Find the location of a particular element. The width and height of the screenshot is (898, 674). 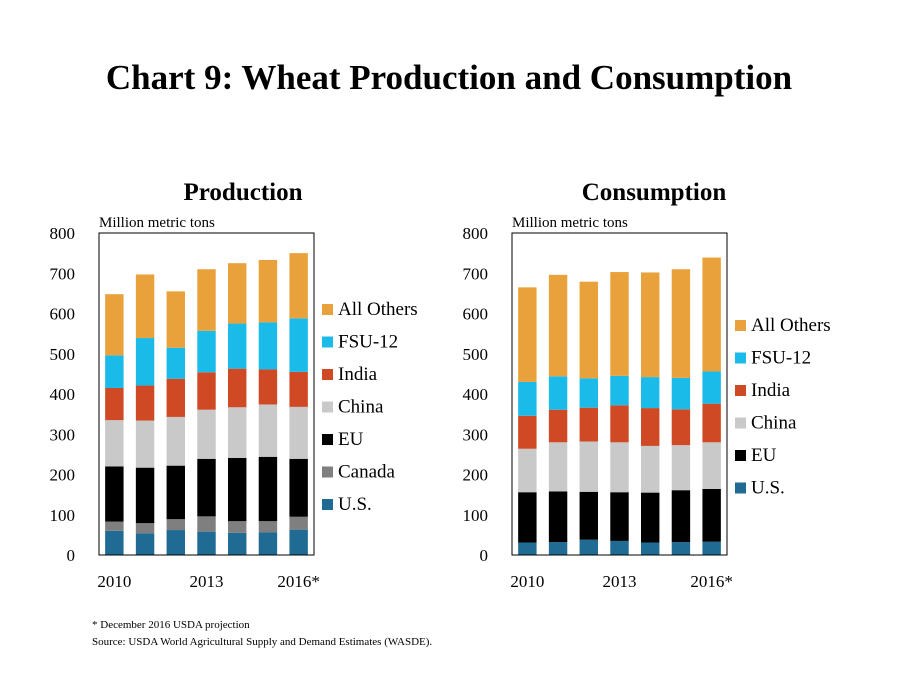

plot-frame is located at coordinates (619, 394).